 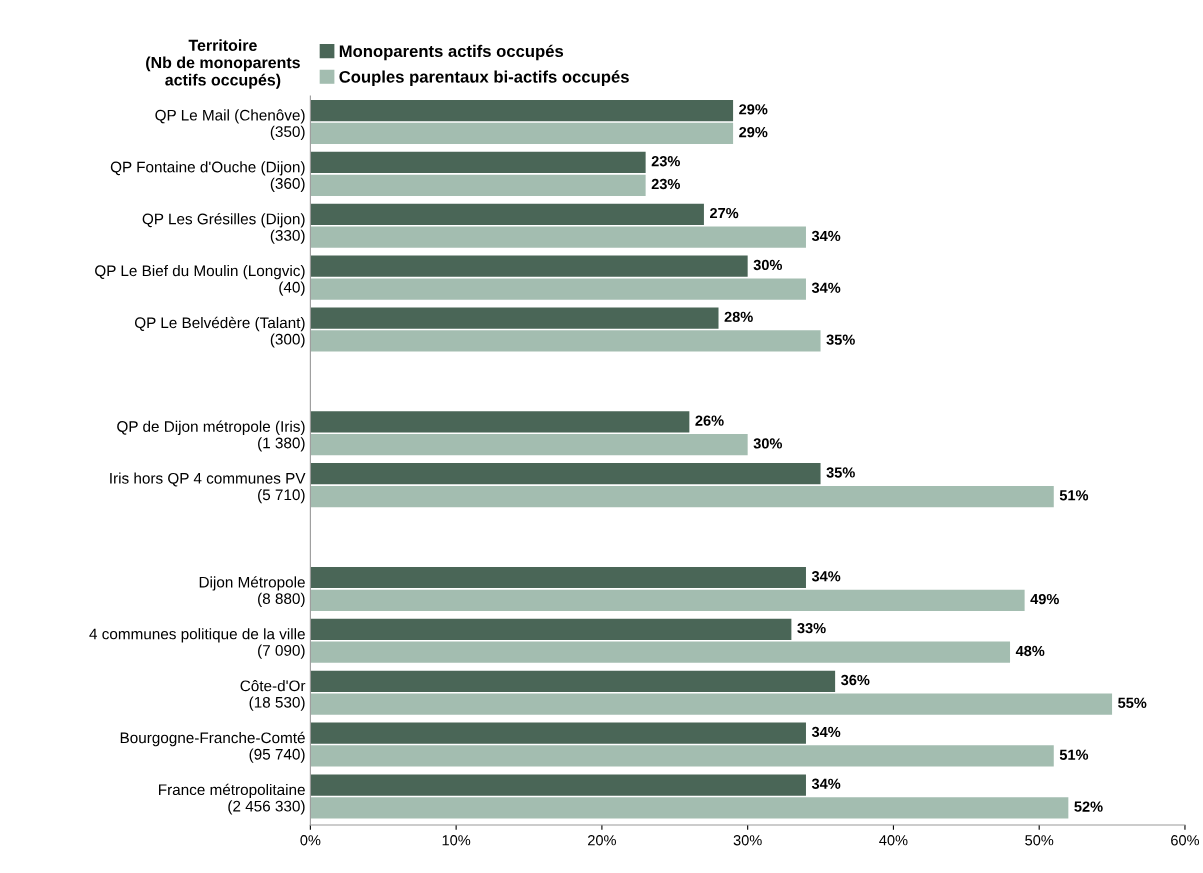 What do you see at coordinates (230, 125) in the screenshot?
I see `y-tick-label: QP Le Mail (Chenôve) (350)` at bounding box center [230, 125].